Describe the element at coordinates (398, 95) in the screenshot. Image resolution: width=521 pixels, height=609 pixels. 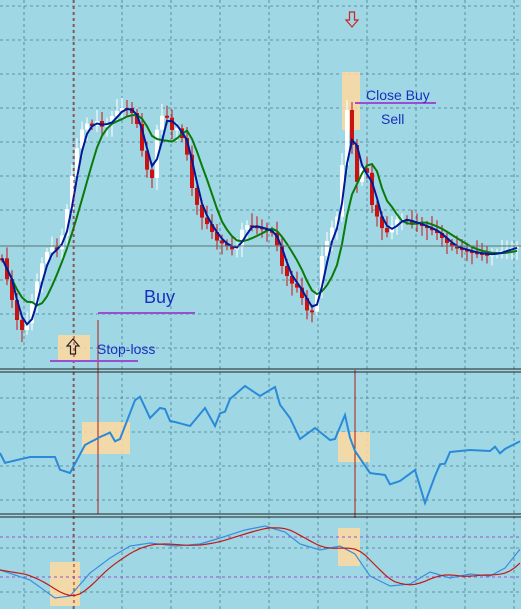
I see `close-buy-label: Close Buy` at that location.